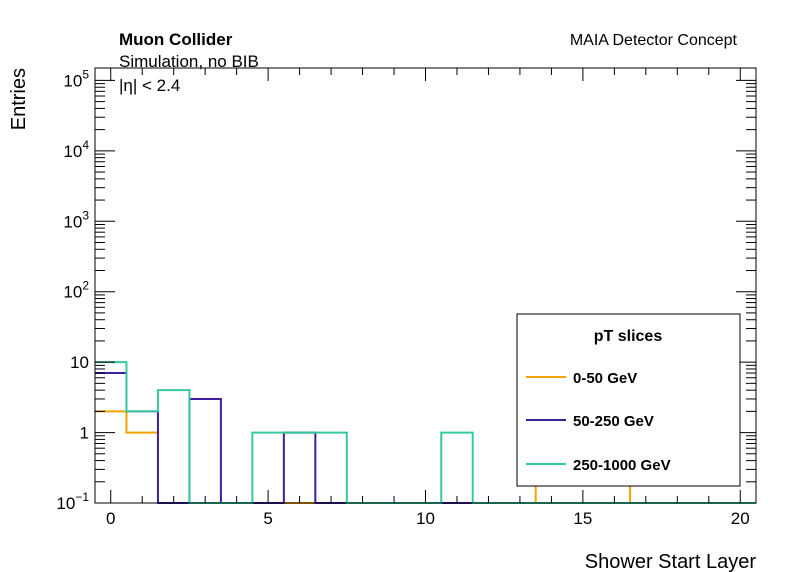 This screenshot has height=572, width=796. I want to click on x-tick-label: 20, so click(740, 518).